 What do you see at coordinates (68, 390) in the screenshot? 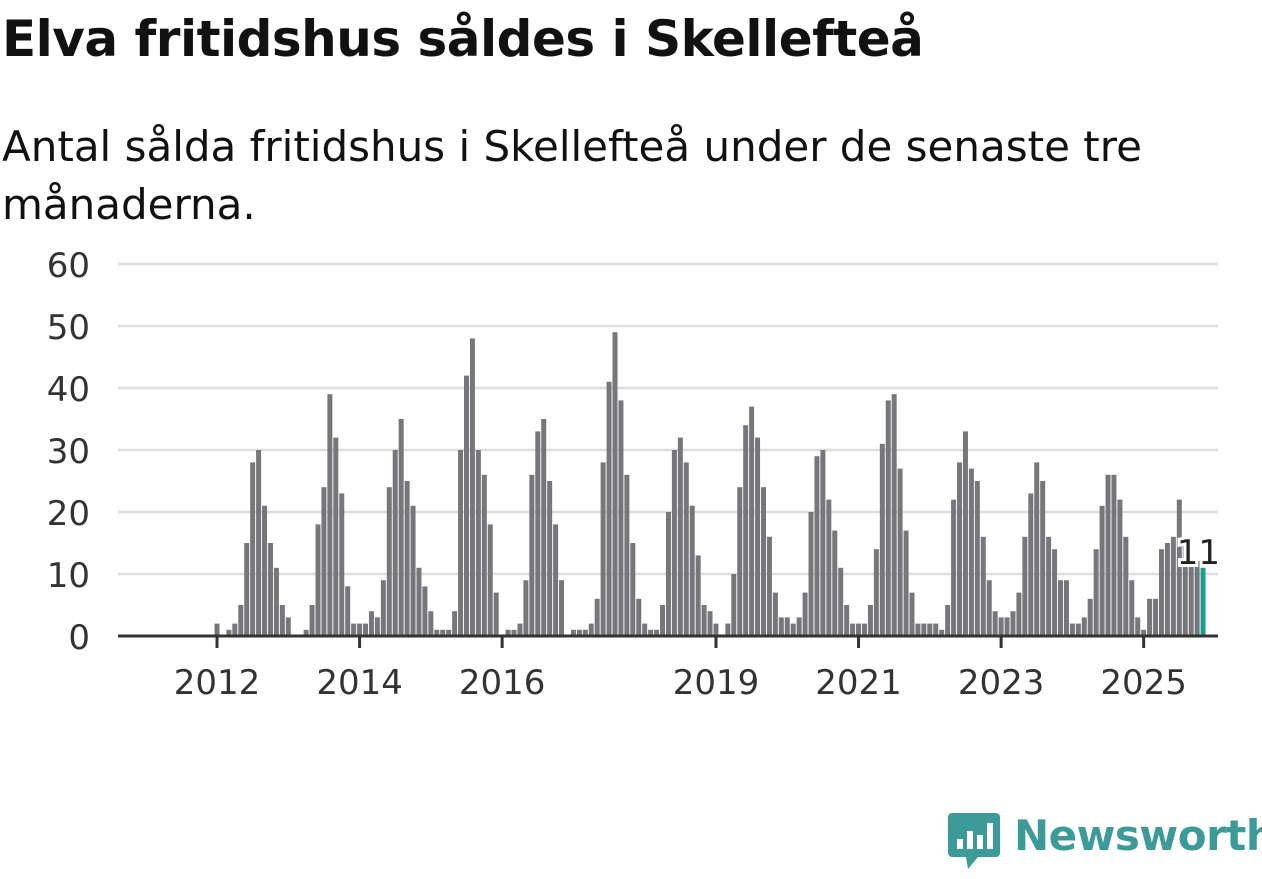
I see `y-tick-label: 40` at bounding box center [68, 390].